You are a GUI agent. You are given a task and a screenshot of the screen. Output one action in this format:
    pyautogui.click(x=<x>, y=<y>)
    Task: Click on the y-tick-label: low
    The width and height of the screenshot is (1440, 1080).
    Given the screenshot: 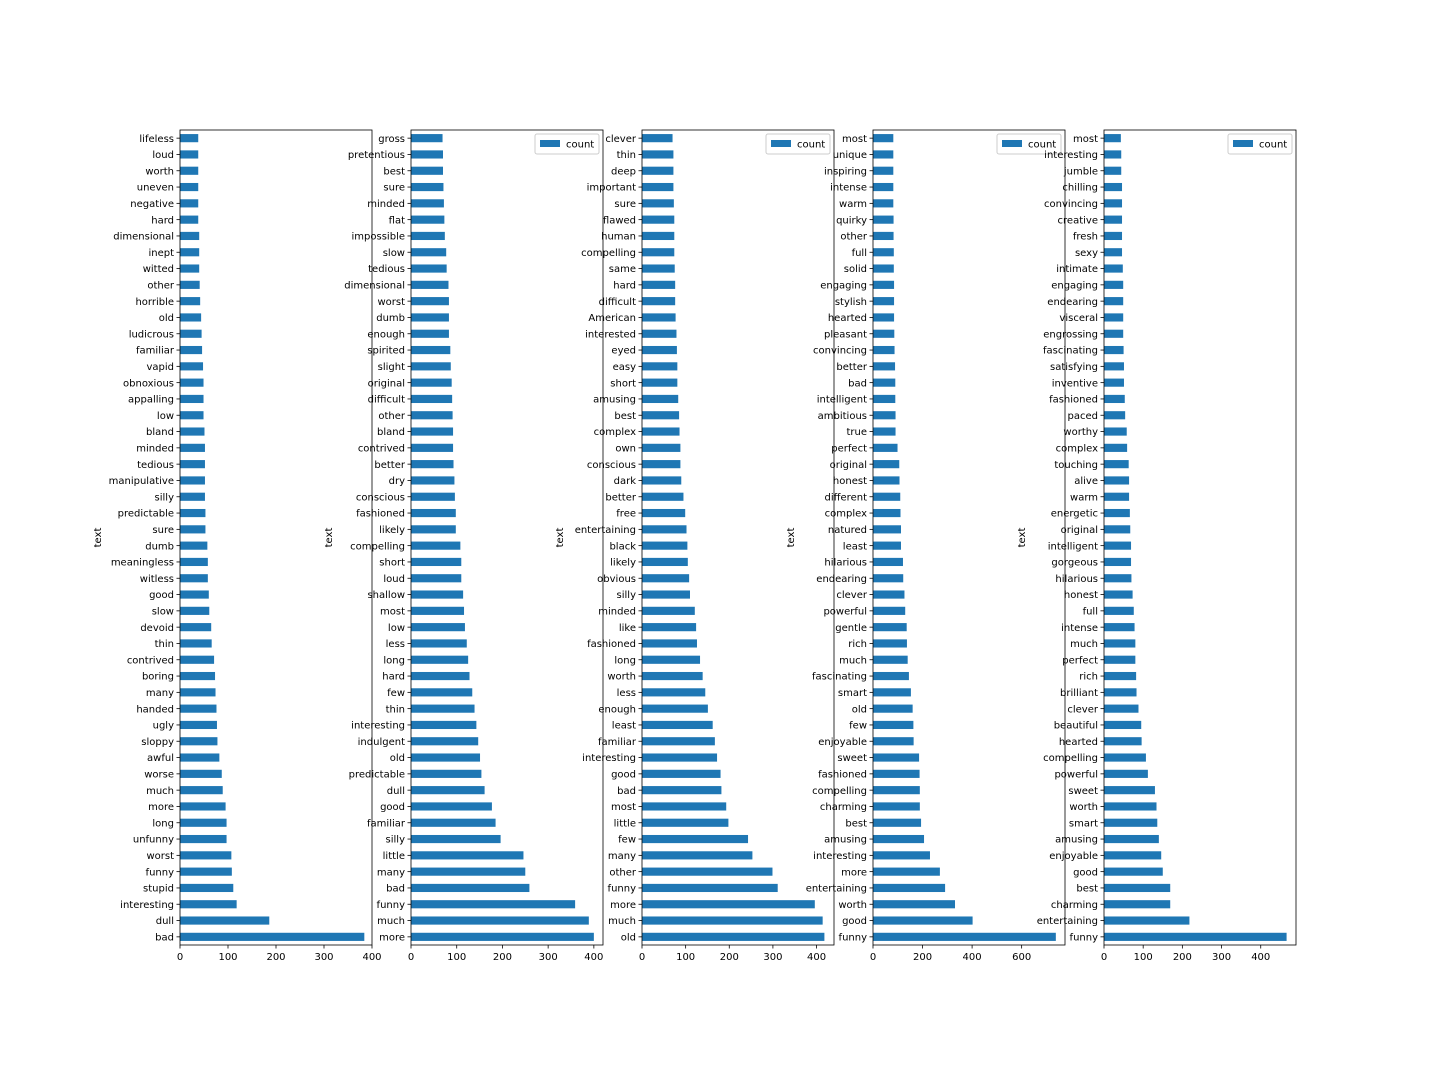 What is the action you would take?
    pyautogui.click(x=396, y=628)
    